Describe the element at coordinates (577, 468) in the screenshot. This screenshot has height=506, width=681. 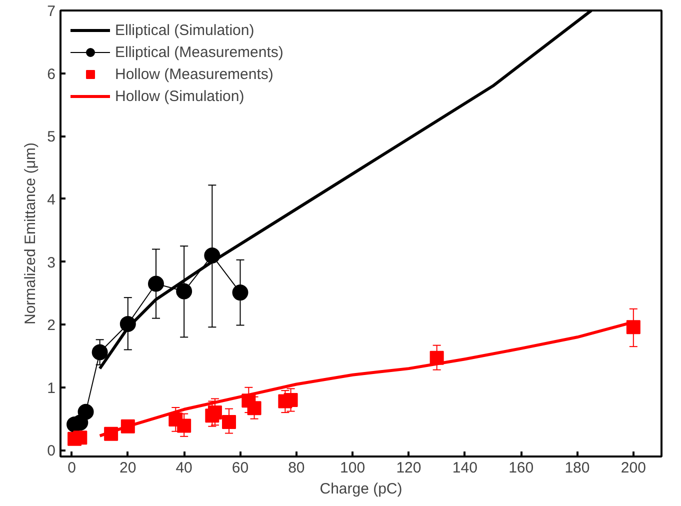
I see `x-tick-label: 180` at that location.